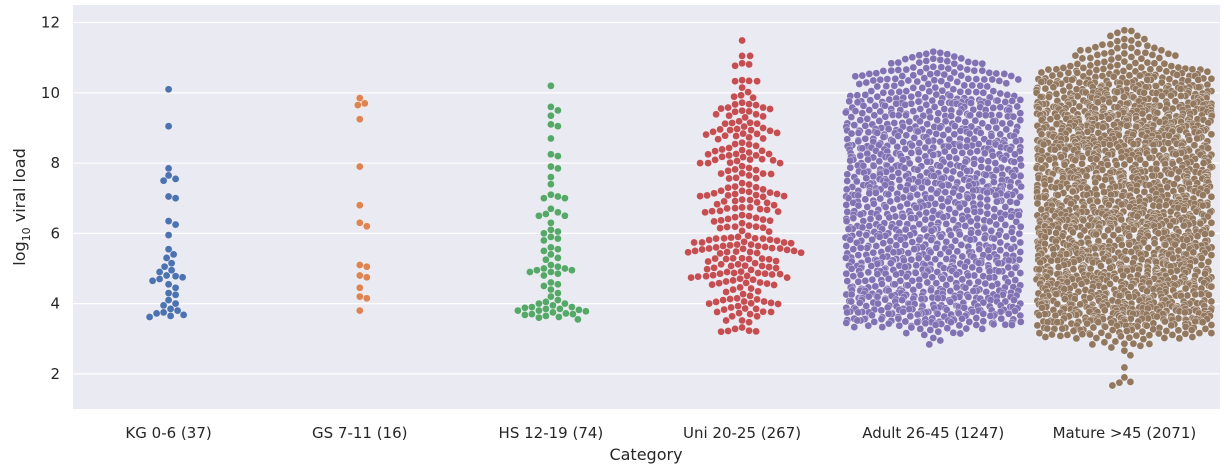  What do you see at coordinates (360, 433) in the screenshot?
I see `x-tick-label: GS 7-11 (16)` at bounding box center [360, 433].